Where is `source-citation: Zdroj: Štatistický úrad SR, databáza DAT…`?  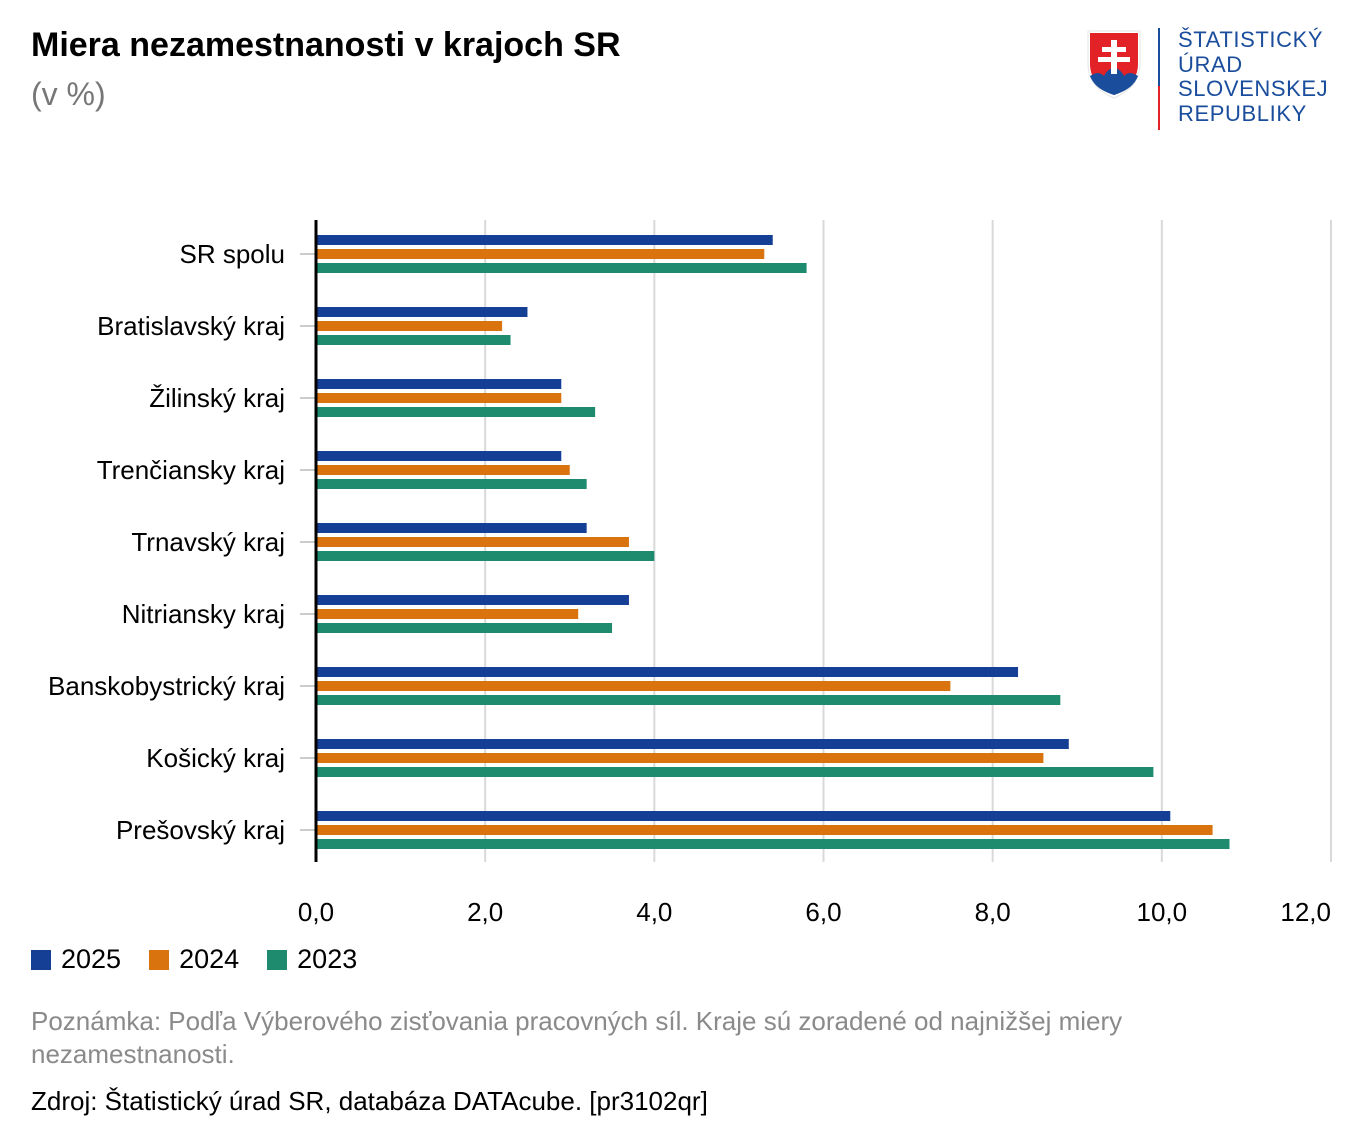
source-citation: Zdroj: Štatistický úrad SR, databáza DAT… is located at coordinates (369, 1101).